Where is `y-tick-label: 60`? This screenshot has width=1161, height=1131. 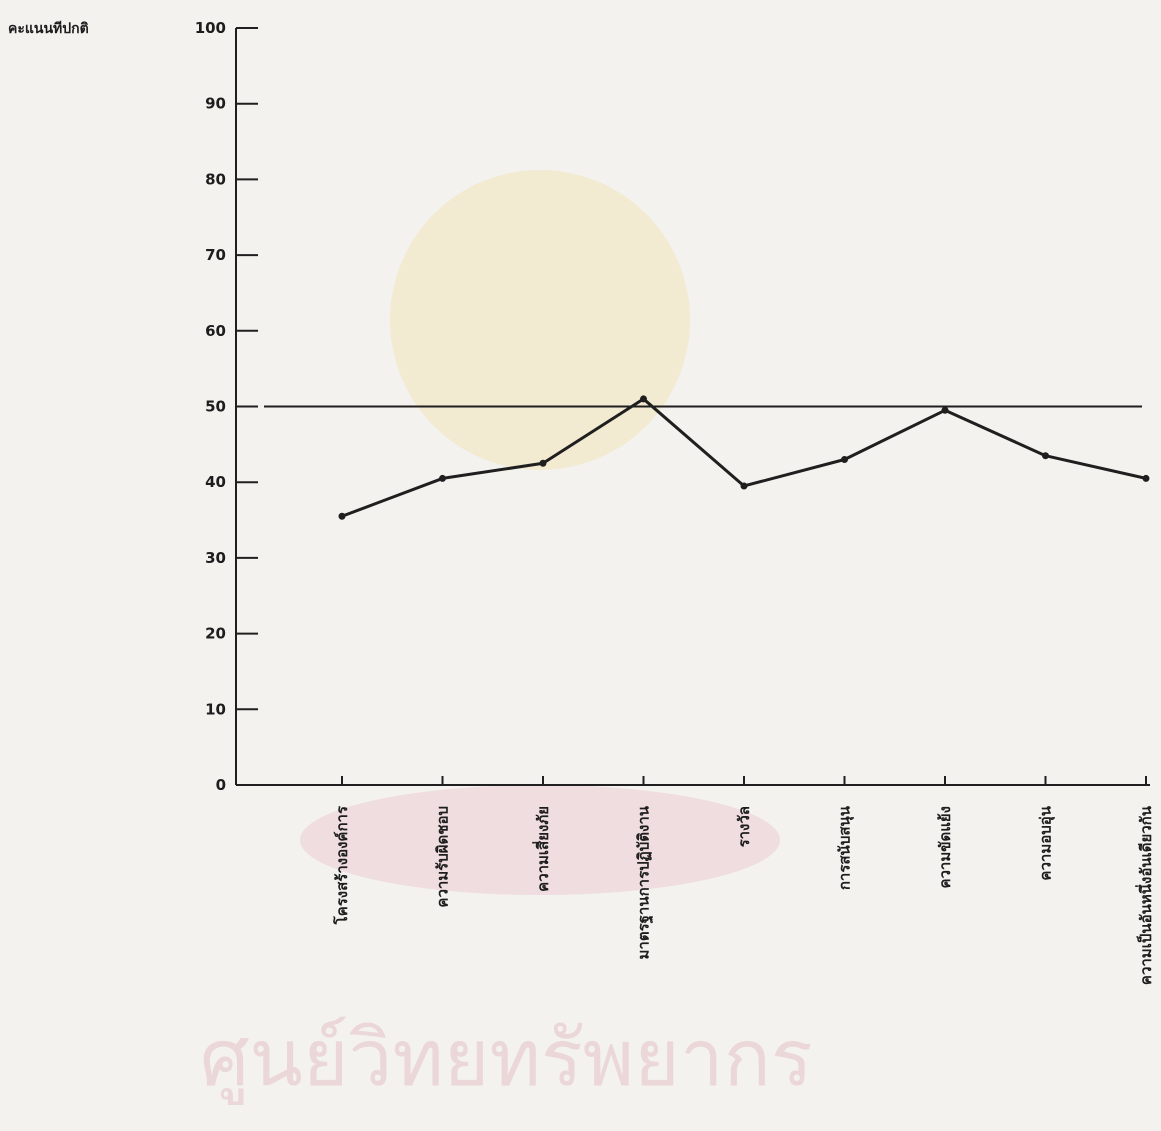
y-tick-label: 60 is located at coordinates (215, 331).